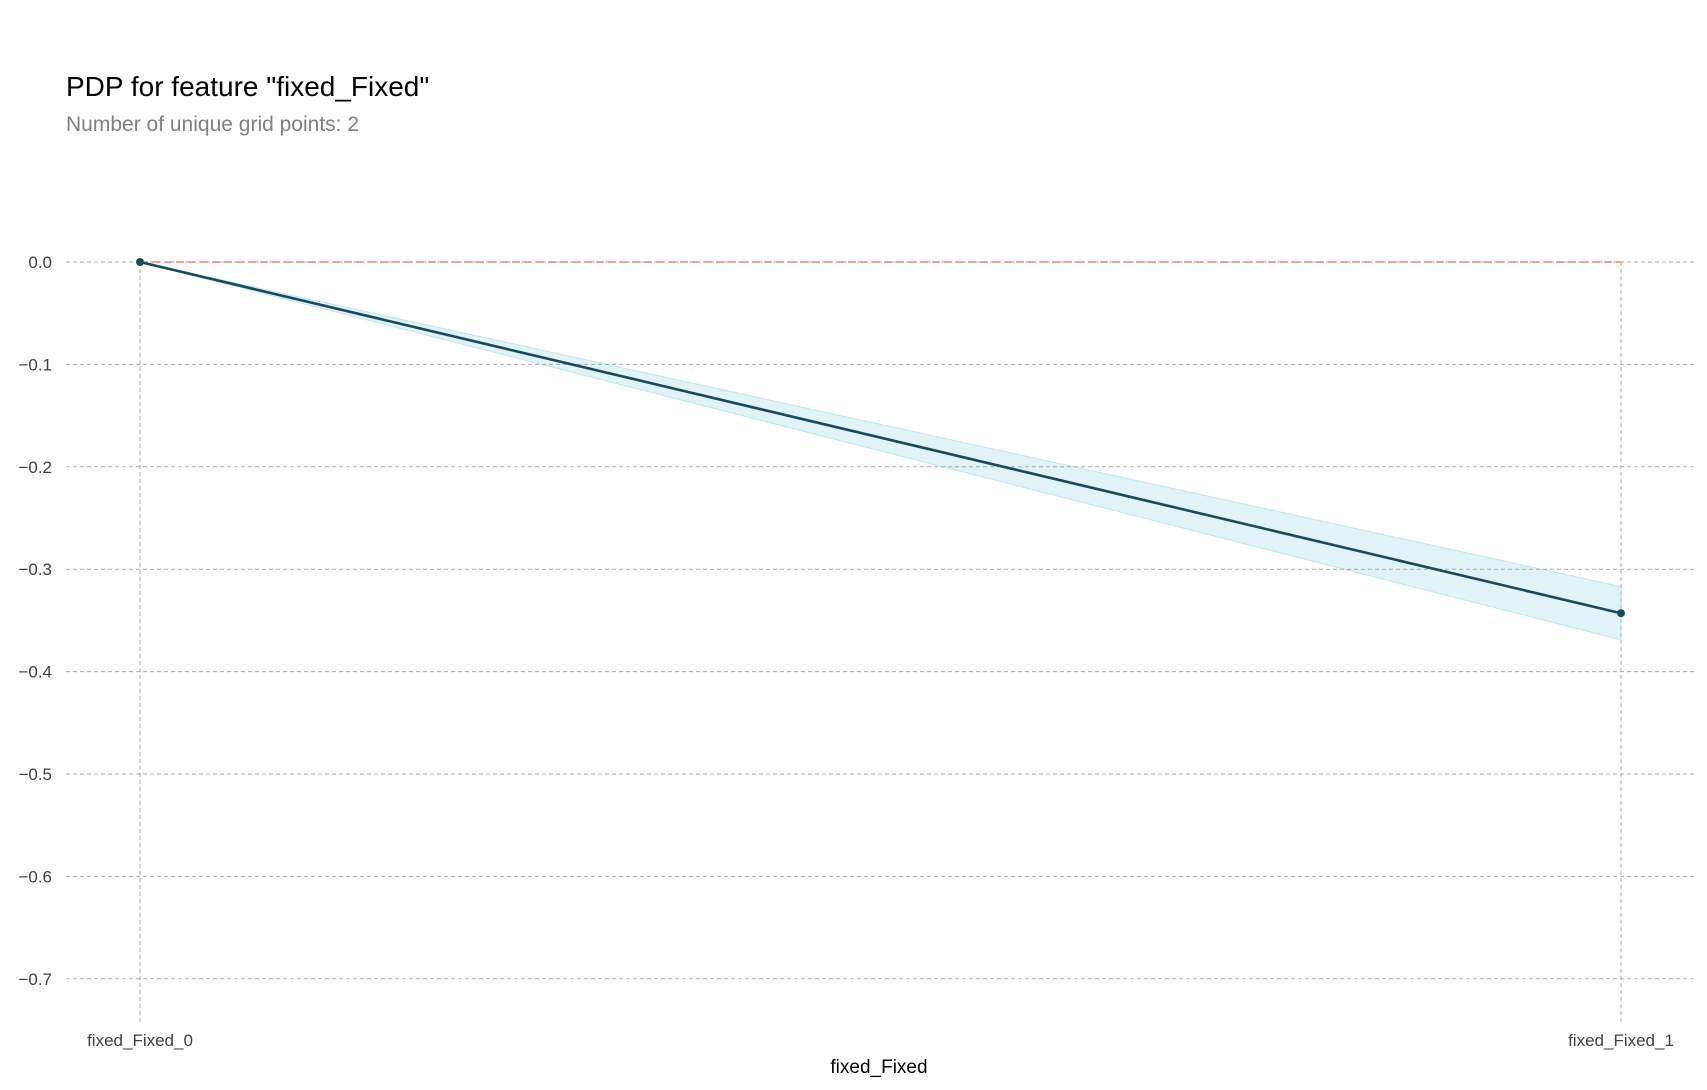  I want to click on y-tick-label: −0.4, so click(35, 672).